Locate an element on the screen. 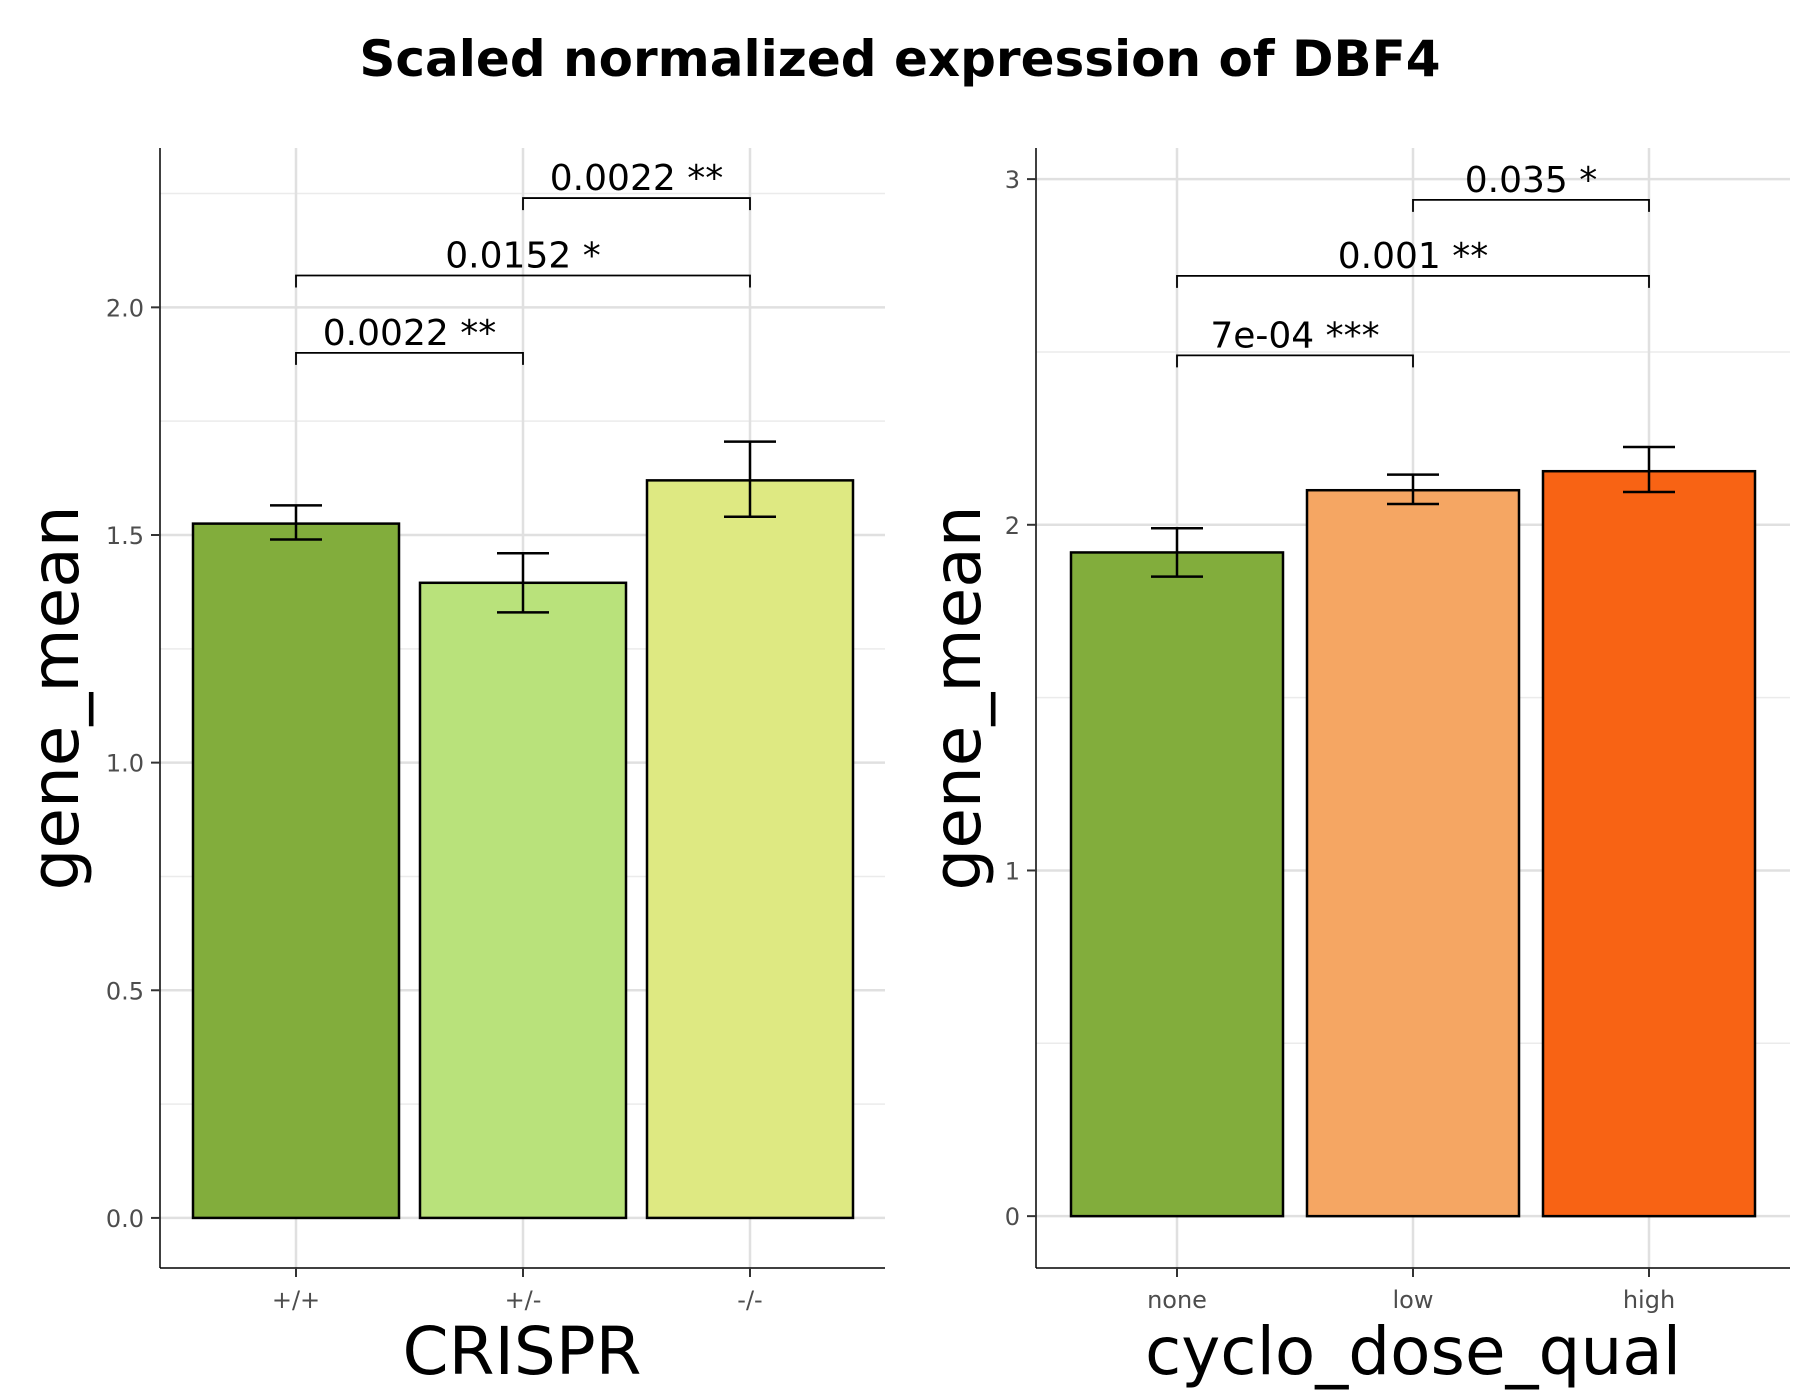  error-bar-low is located at coordinates (1413, 489).